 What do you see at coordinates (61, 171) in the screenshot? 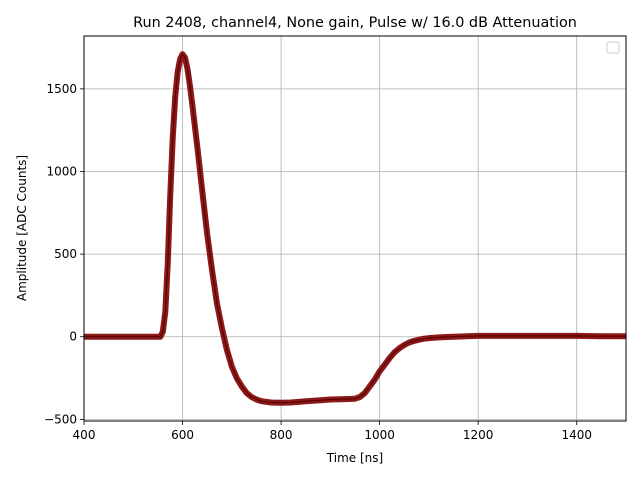
I see `y-tick-label: 1000` at bounding box center [61, 171].